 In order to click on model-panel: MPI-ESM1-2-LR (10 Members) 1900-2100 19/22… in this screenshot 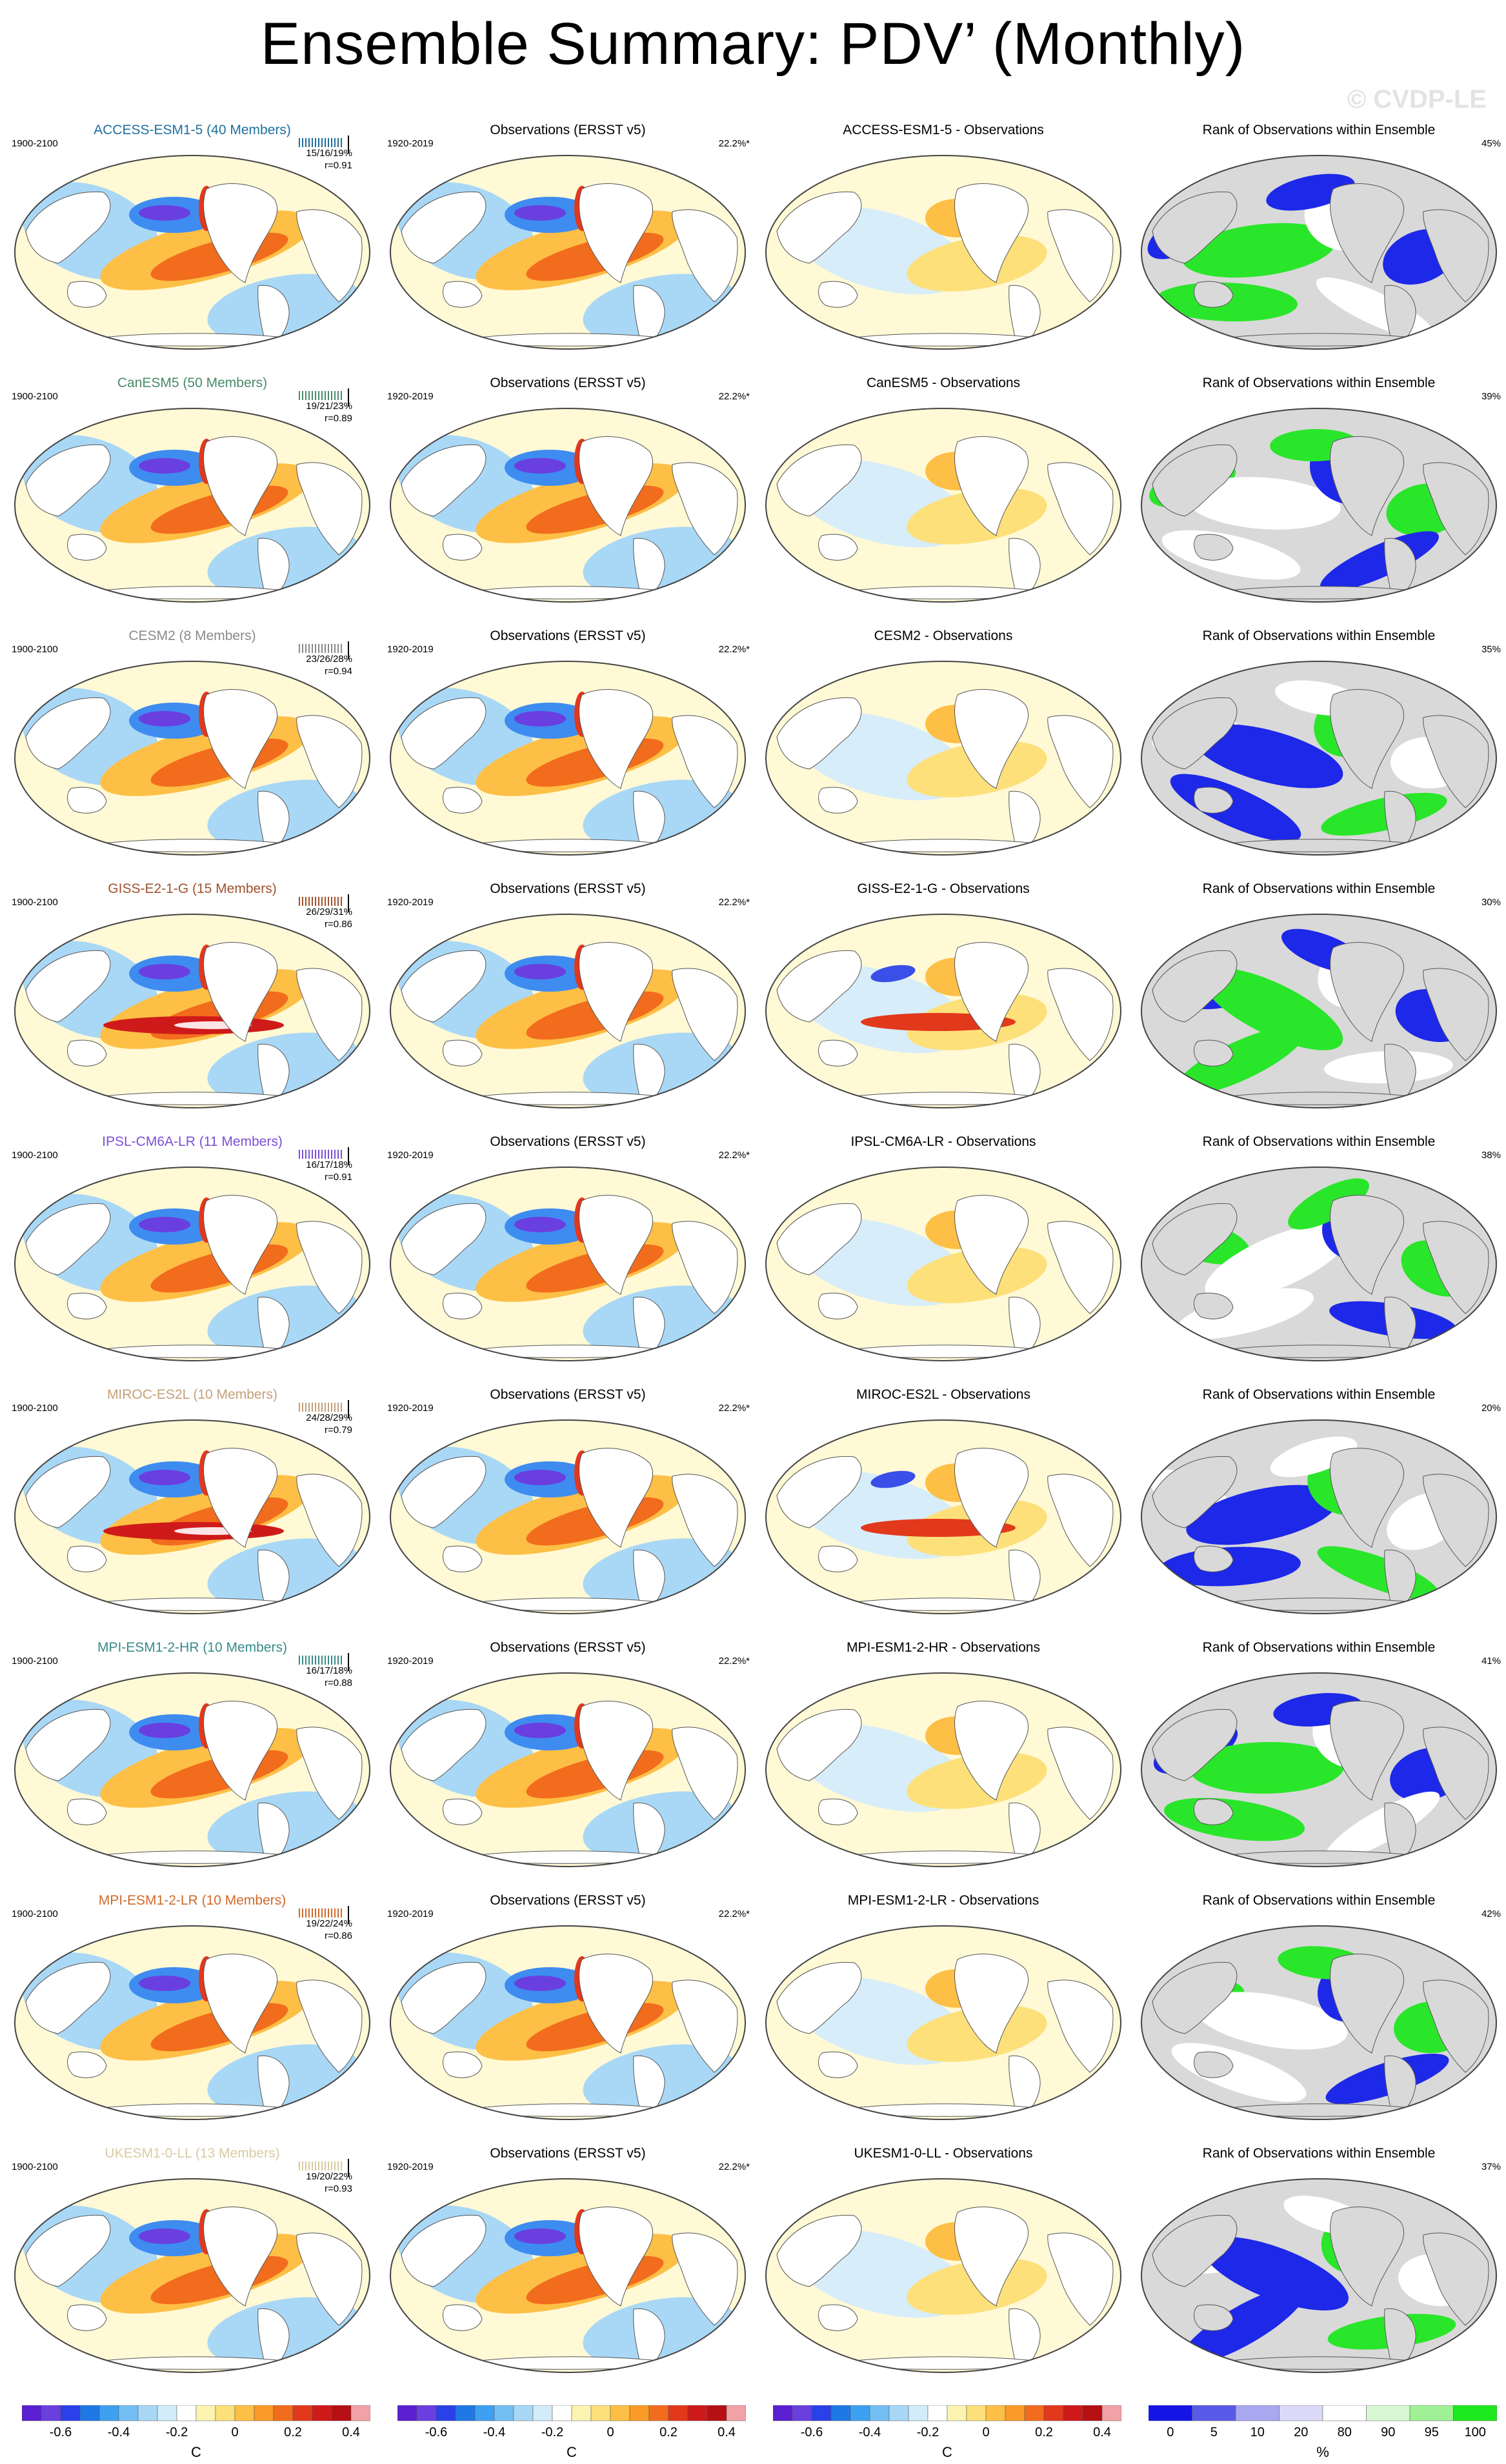, I will do `click(192, 2000)`.